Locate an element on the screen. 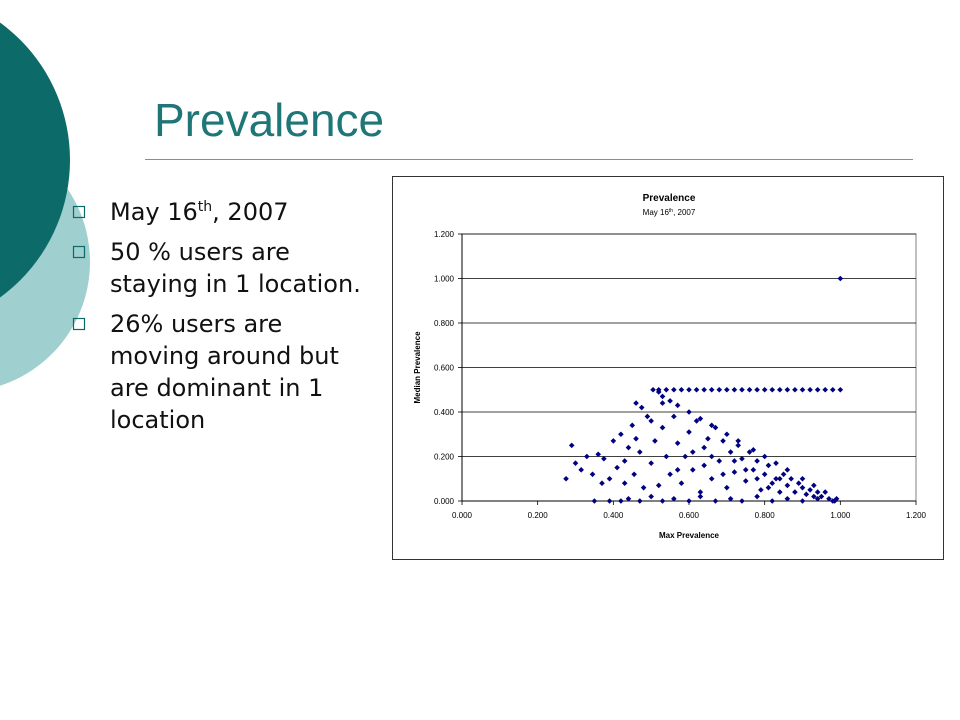 This screenshot has width=960, height=720. y-axis-label: Median Prevalence is located at coordinates (417, 367).